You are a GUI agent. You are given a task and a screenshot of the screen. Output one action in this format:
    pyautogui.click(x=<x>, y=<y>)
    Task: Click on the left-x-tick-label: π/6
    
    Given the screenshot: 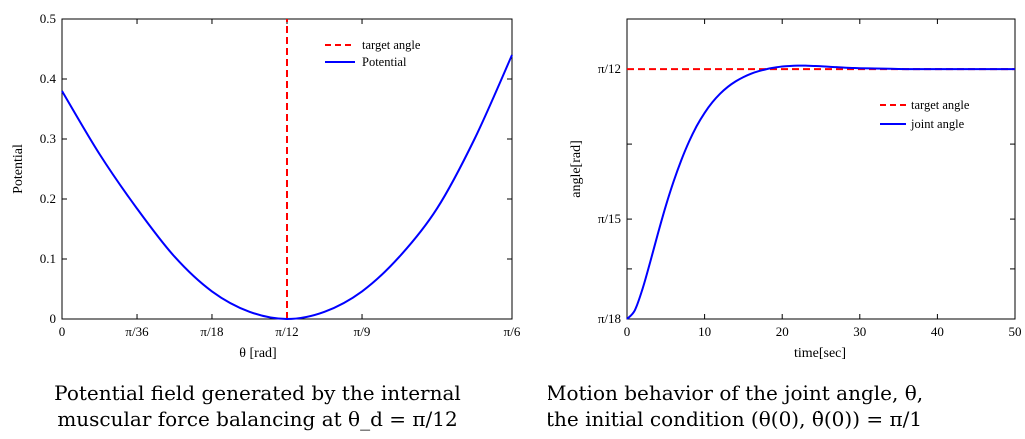 What is the action you would take?
    pyautogui.click(x=512, y=331)
    